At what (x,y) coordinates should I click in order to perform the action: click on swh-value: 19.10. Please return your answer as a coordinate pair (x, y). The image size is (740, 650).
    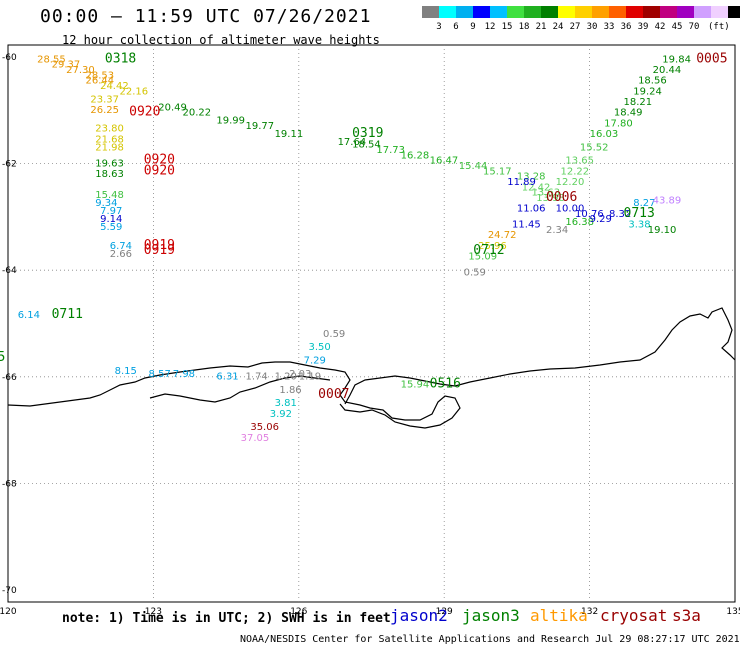
    Looking at the image, I should click on (662, 230).